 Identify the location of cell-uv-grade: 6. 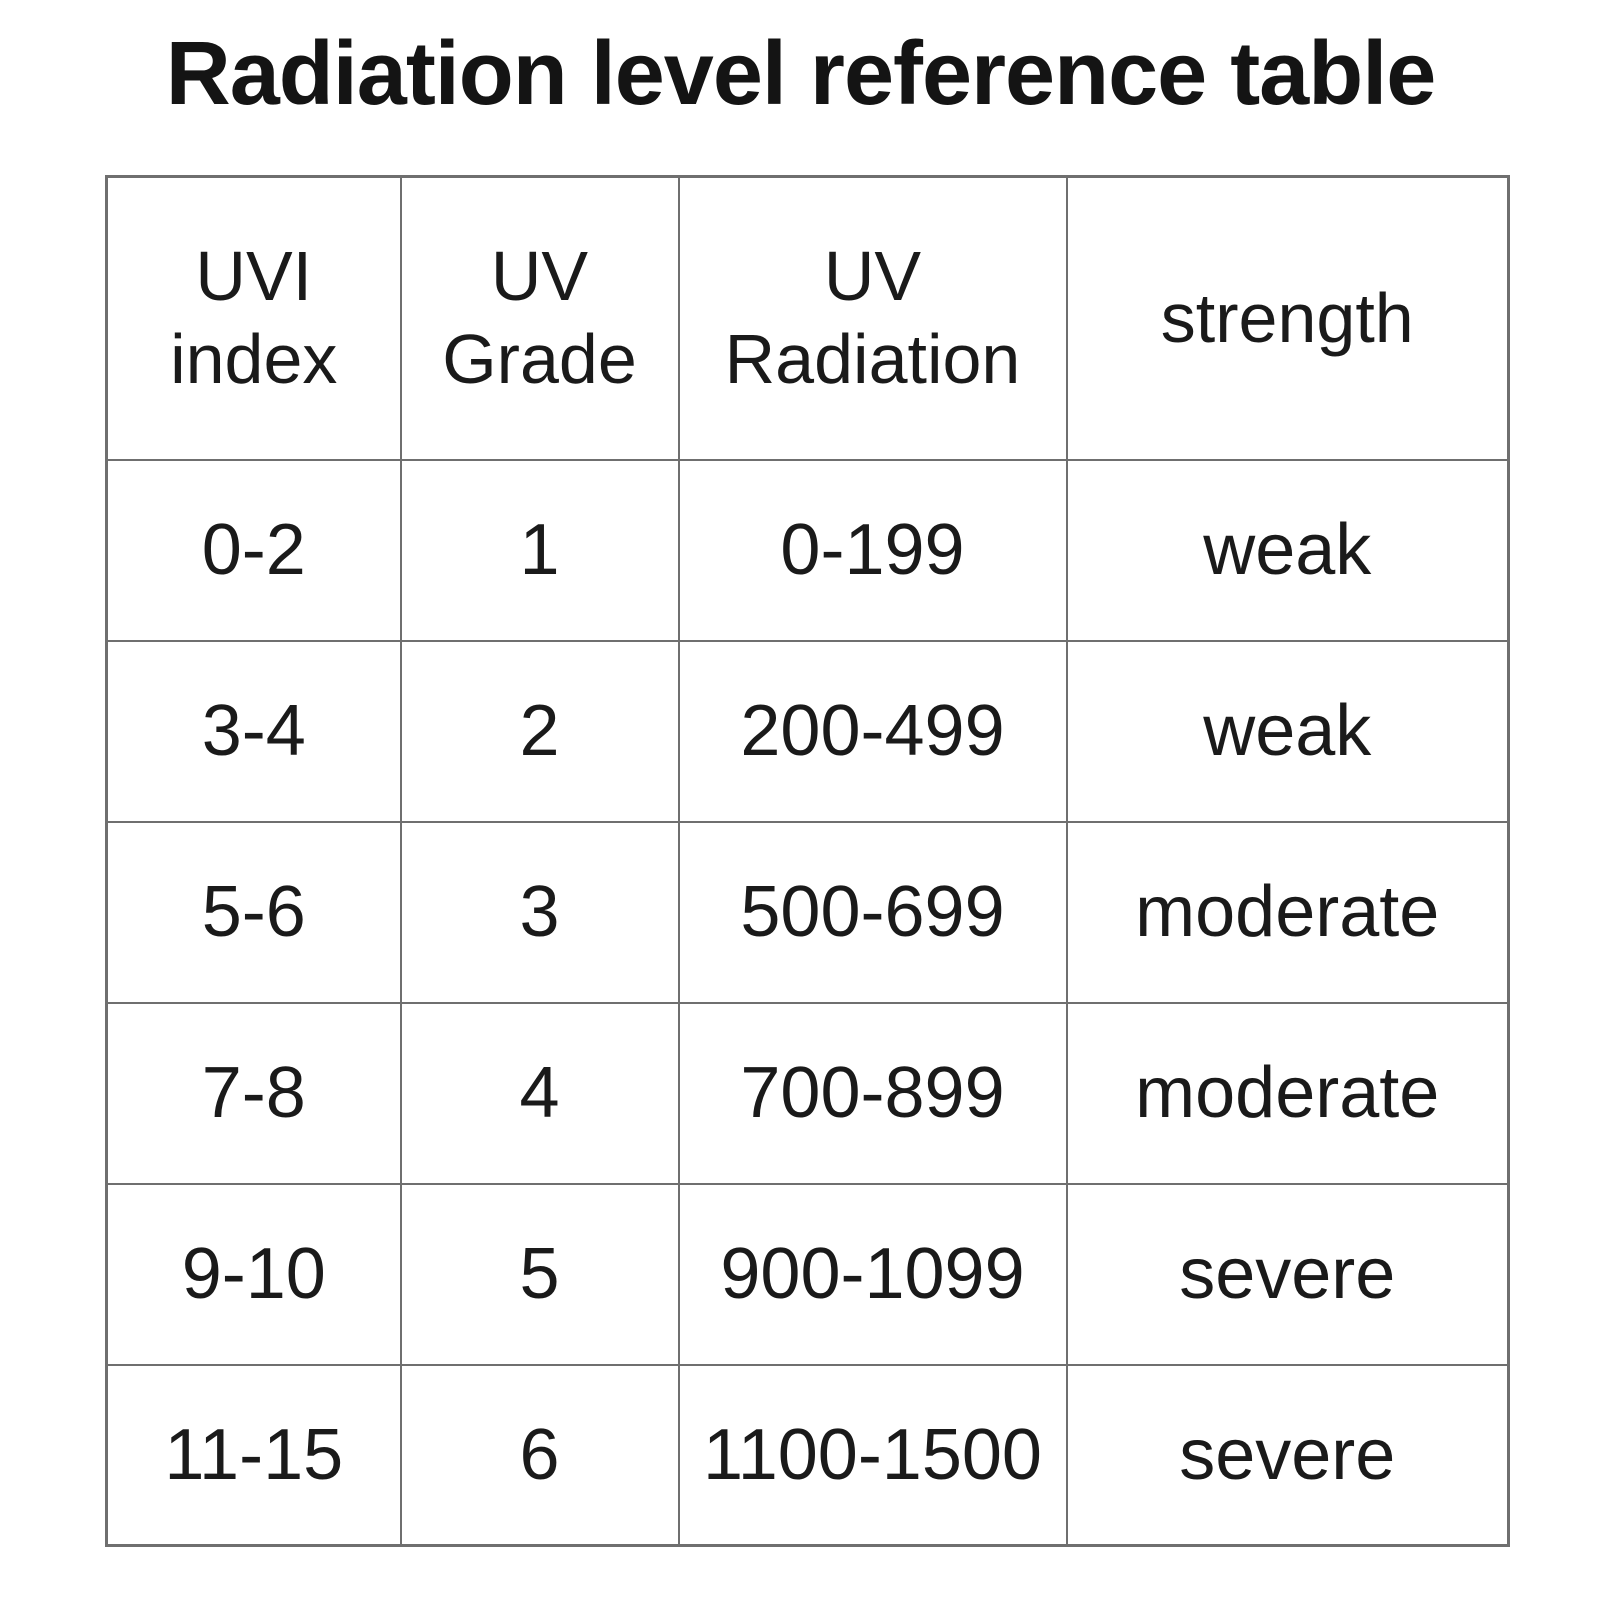
(539, 1455).